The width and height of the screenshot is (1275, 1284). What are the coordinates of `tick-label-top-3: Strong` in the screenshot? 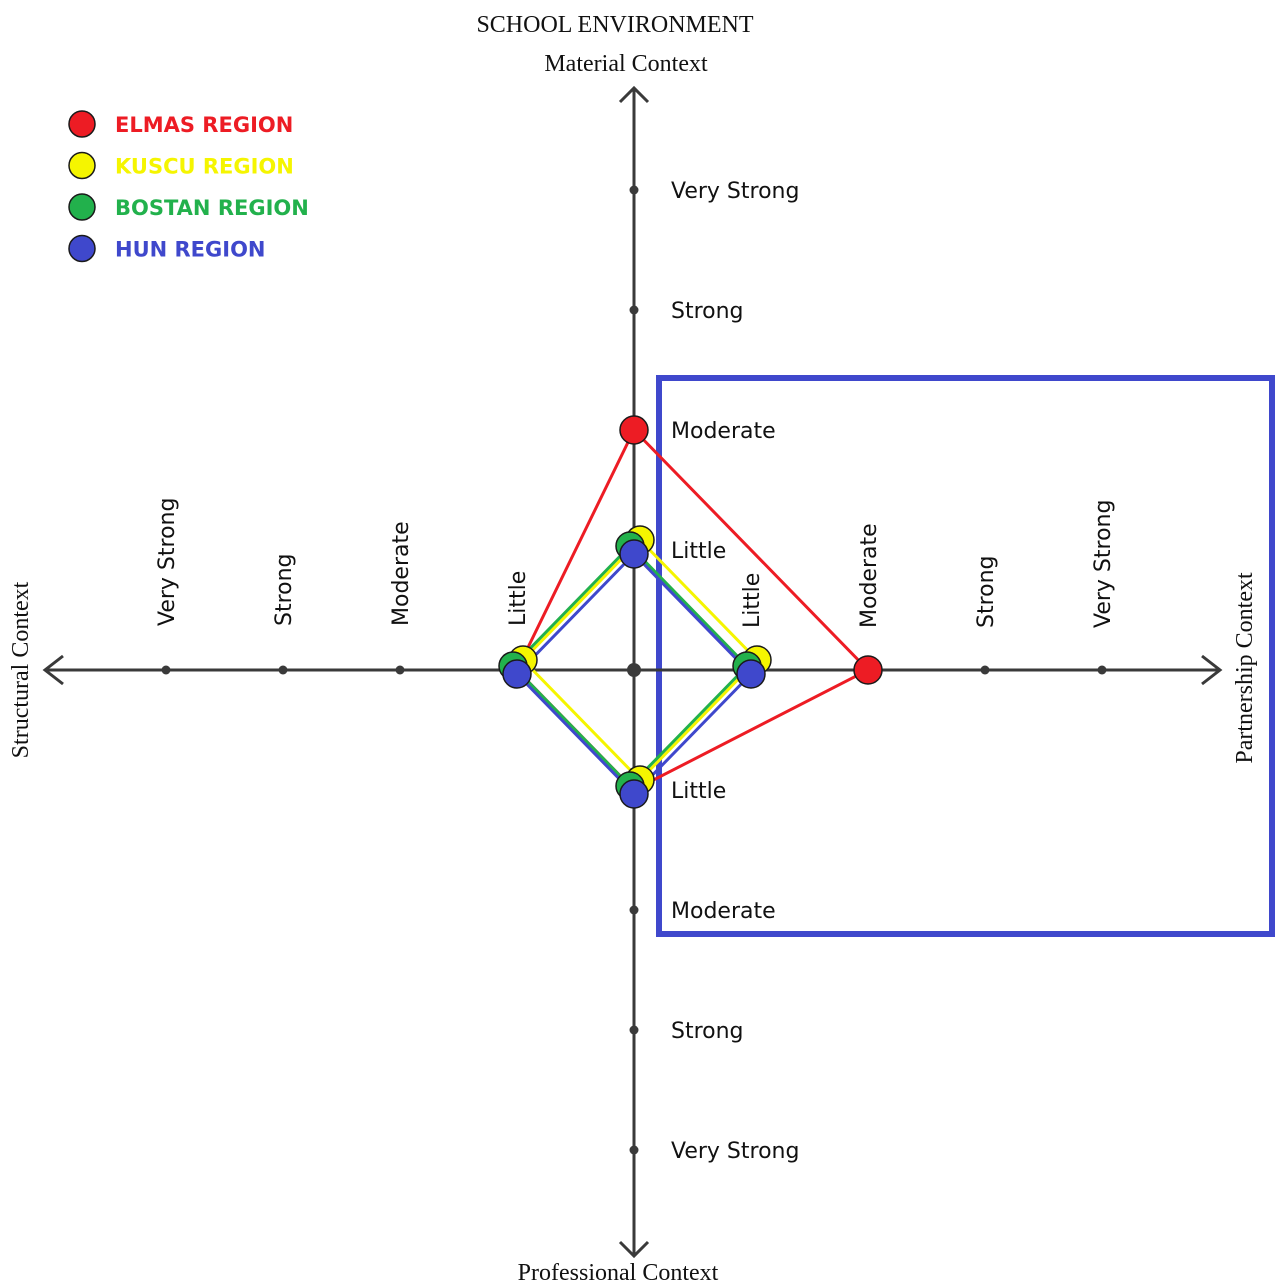 It's located at (707, 311).